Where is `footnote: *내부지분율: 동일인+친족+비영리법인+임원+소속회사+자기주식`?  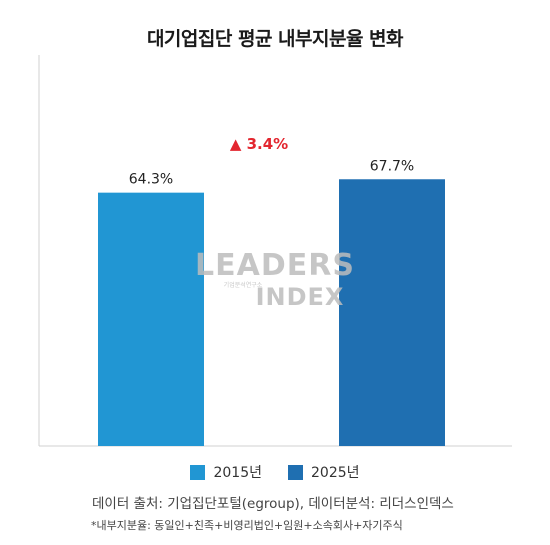 footnote: *내부지분율: 동일인+친족+비영리법인+임원+소속회사+자기주식 is located at coordinates (247, 525).